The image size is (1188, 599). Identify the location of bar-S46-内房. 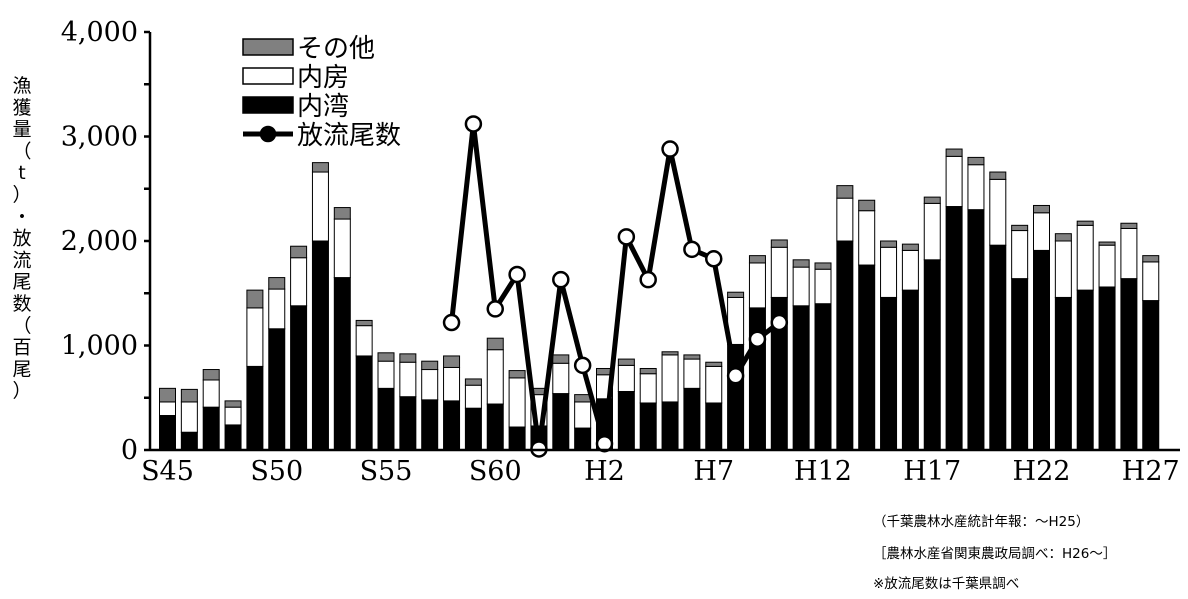
(189, 417).